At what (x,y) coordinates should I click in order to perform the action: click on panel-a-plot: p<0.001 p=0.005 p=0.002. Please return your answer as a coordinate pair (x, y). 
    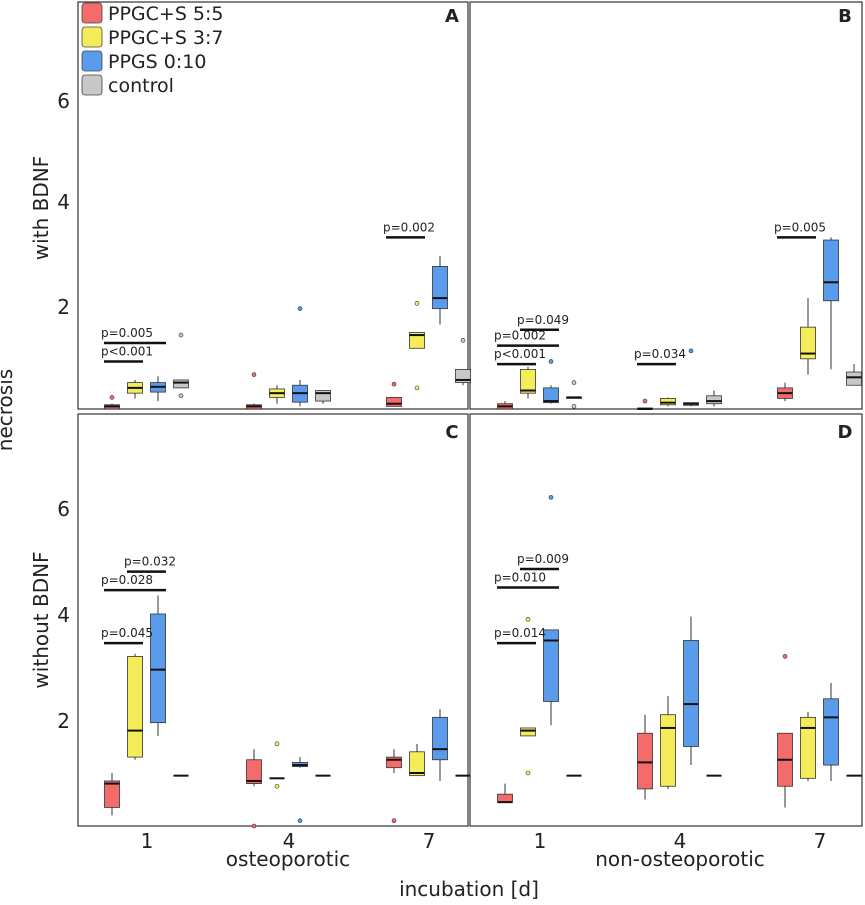
    Looking at the image, I should click on (286, 315).